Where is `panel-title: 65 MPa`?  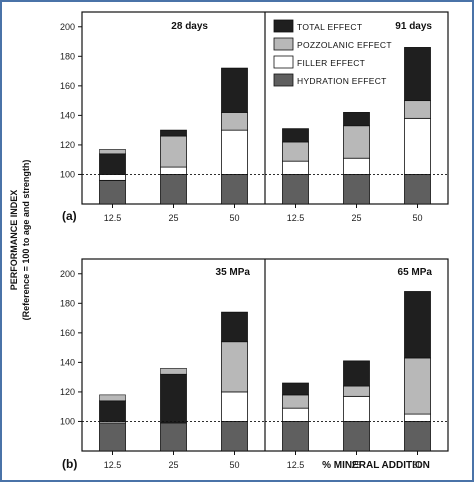
panel-title: 65 MPa is located at coordinates (415, 272).